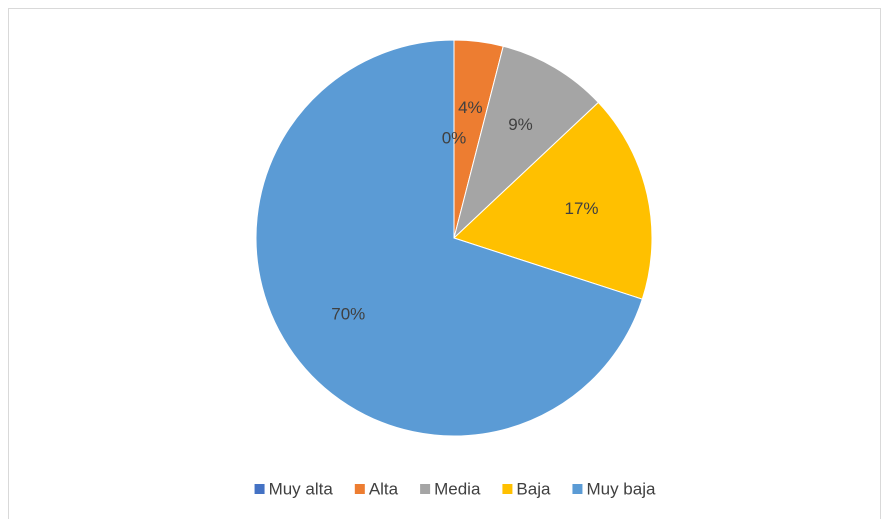  What do you see at coordinates (582, 208) in the screenshot?
I see `data-label: 17%` at bounding box center [582, 208].